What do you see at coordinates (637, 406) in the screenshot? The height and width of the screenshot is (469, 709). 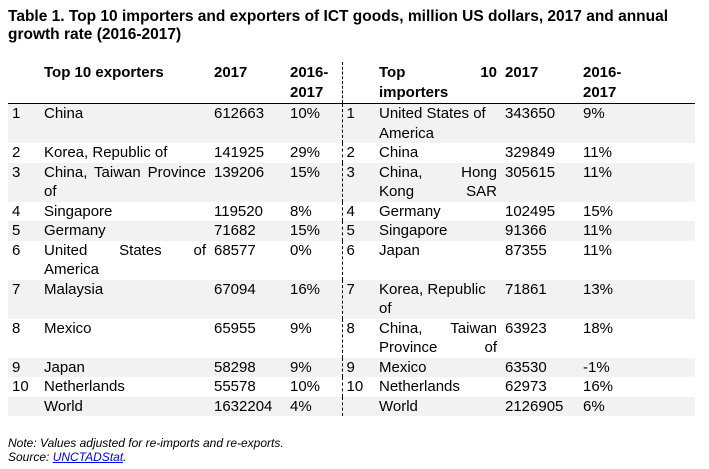 I see `importer-growth: 6%` at bounding box center [637, 406].